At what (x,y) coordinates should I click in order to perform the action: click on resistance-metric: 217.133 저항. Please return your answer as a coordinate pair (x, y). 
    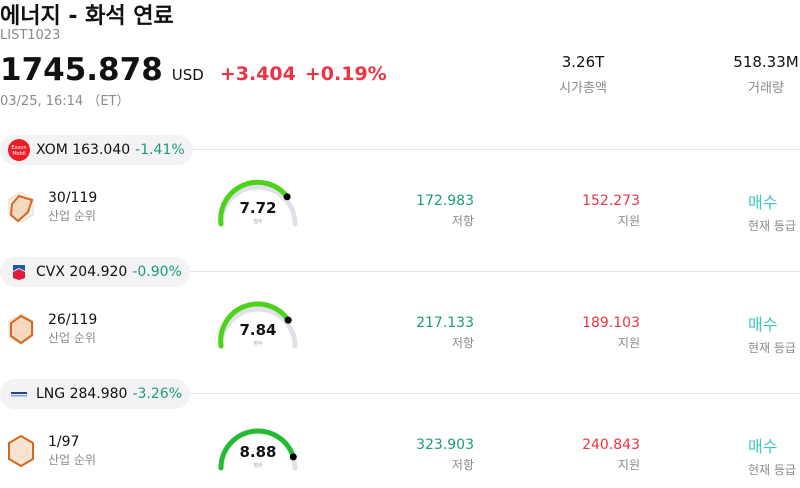
    Looking at the image, I should click on (429, 333).